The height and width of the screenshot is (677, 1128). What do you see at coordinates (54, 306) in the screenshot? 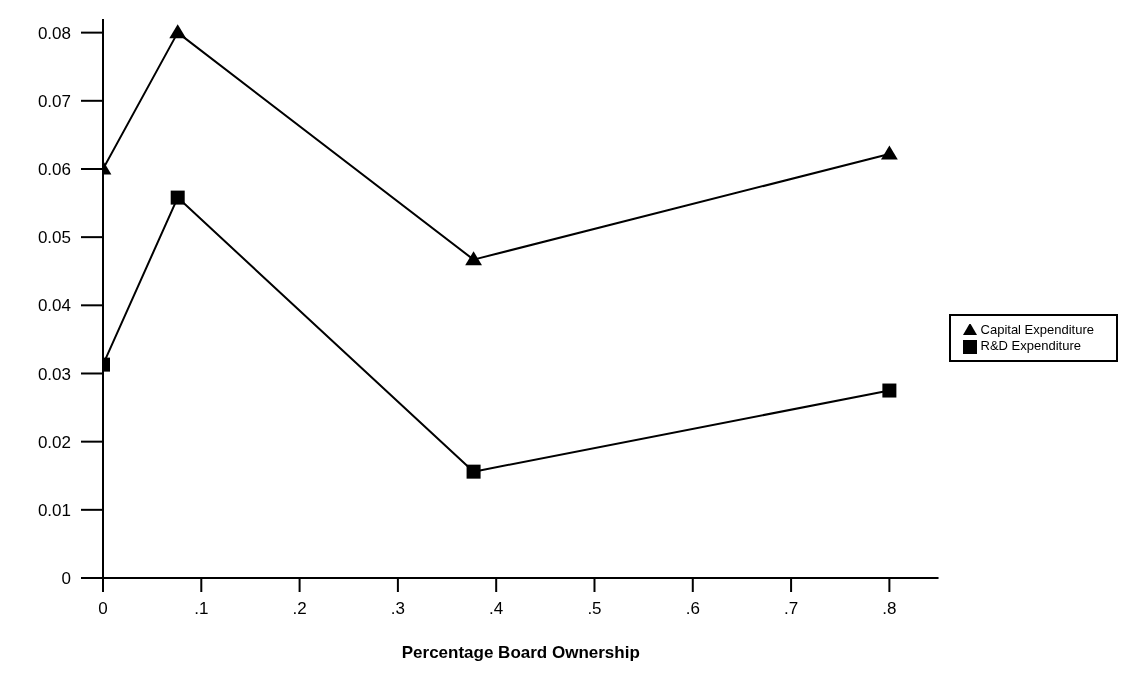
I see `y-tick-label: 0.04` at bounding box center [54, 306].